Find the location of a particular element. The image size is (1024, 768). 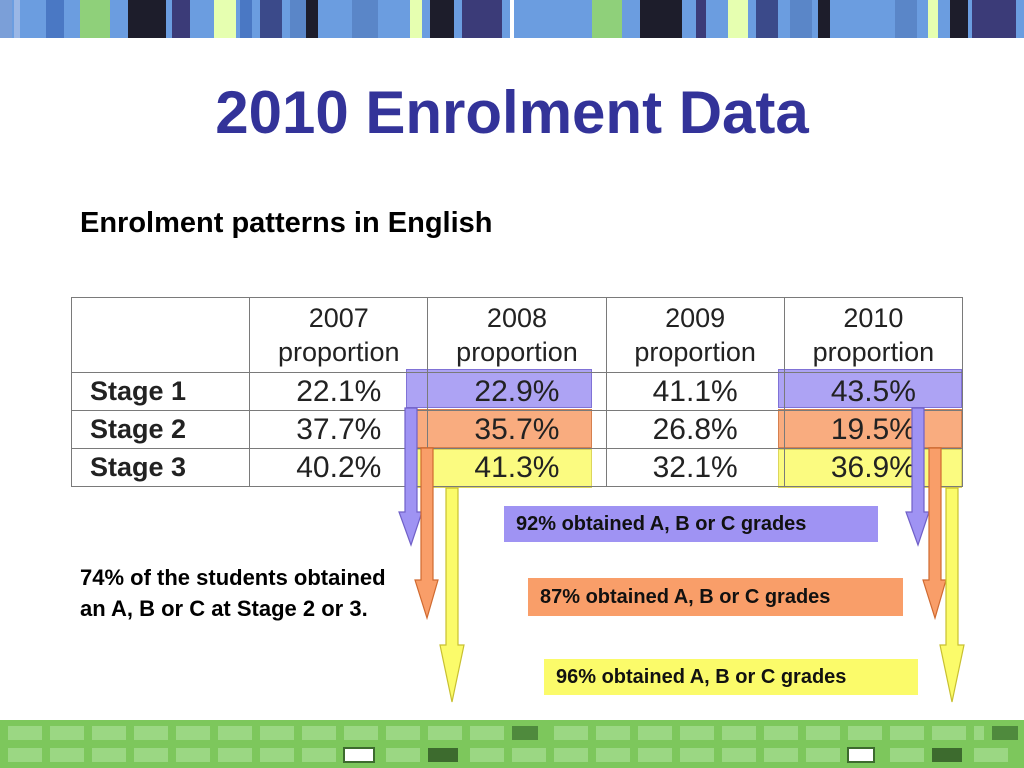

callout-stage2: 87% obtained A, B or C grades is located at coordinates (715, 597).